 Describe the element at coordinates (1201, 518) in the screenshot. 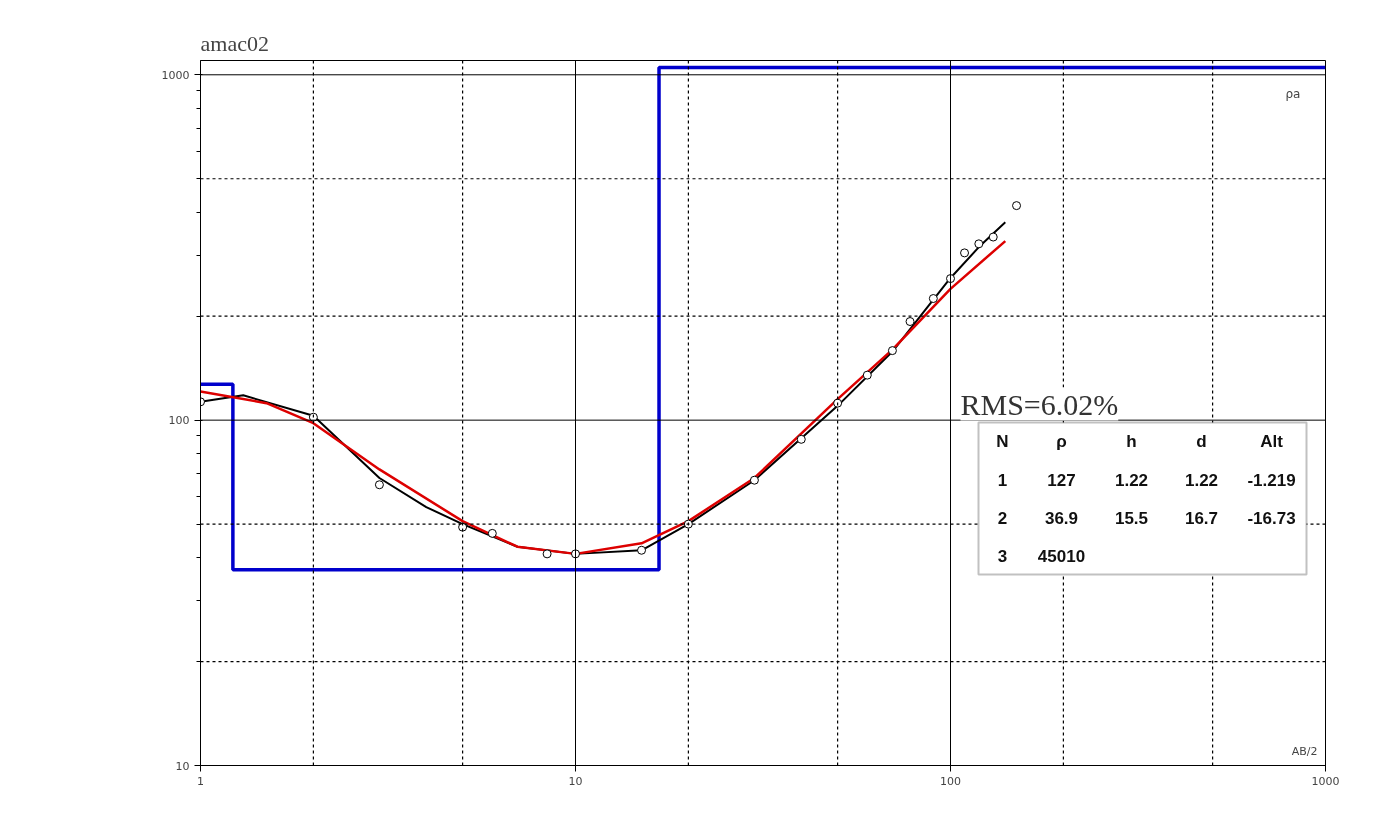

I see `annotation: 16.7` at that location.